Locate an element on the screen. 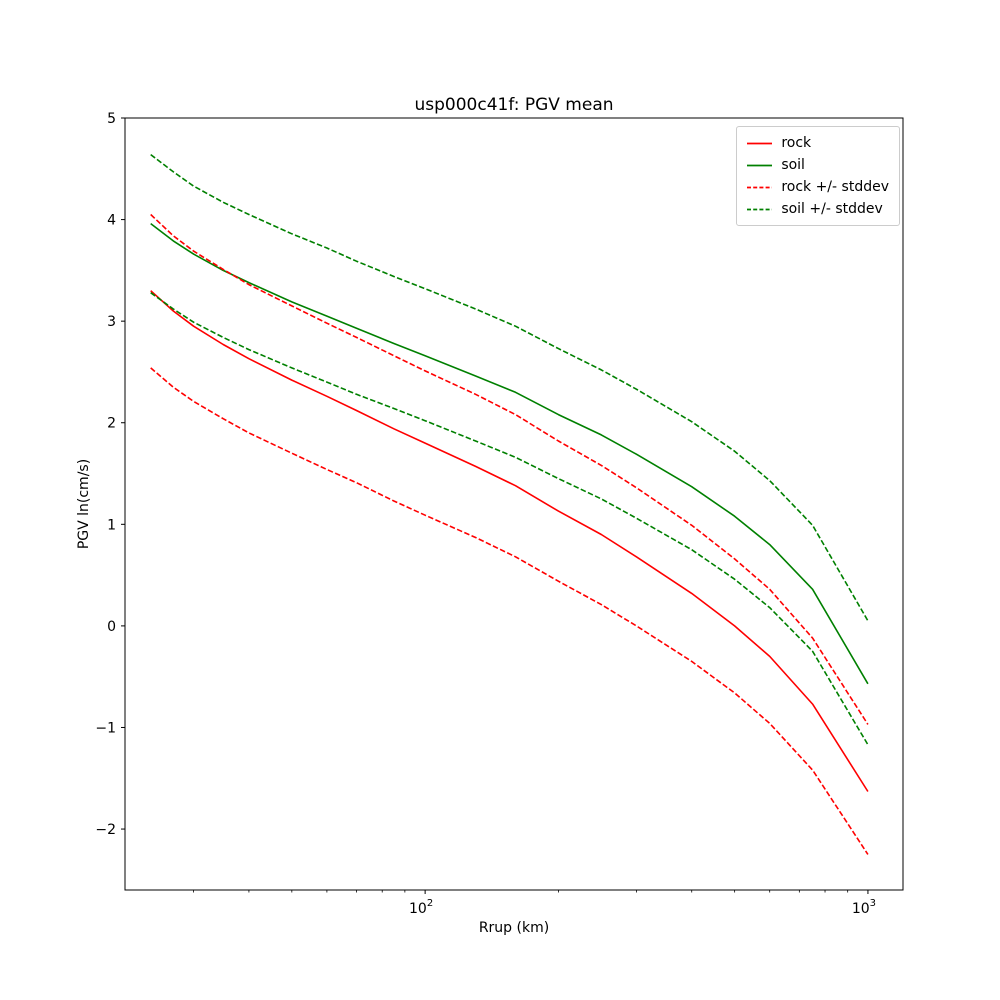  legend-item: rock +/- stddev is located at coordinates (817, 187).